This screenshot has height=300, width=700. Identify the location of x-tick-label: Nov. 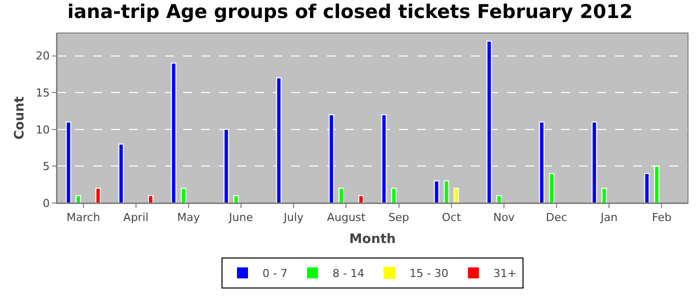
(504, 217).